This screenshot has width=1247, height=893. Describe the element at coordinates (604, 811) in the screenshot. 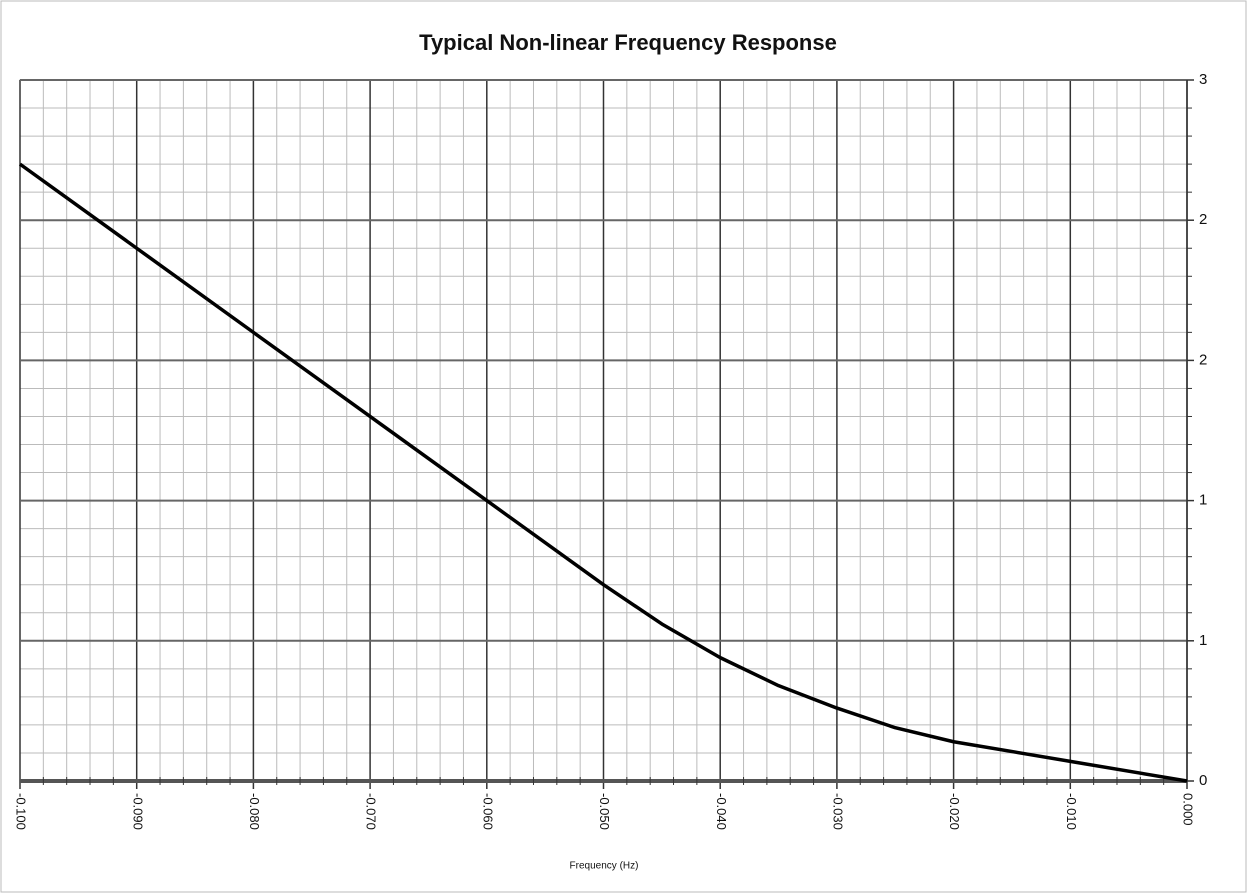

I see `x-tick-label: -0.050` at that location.